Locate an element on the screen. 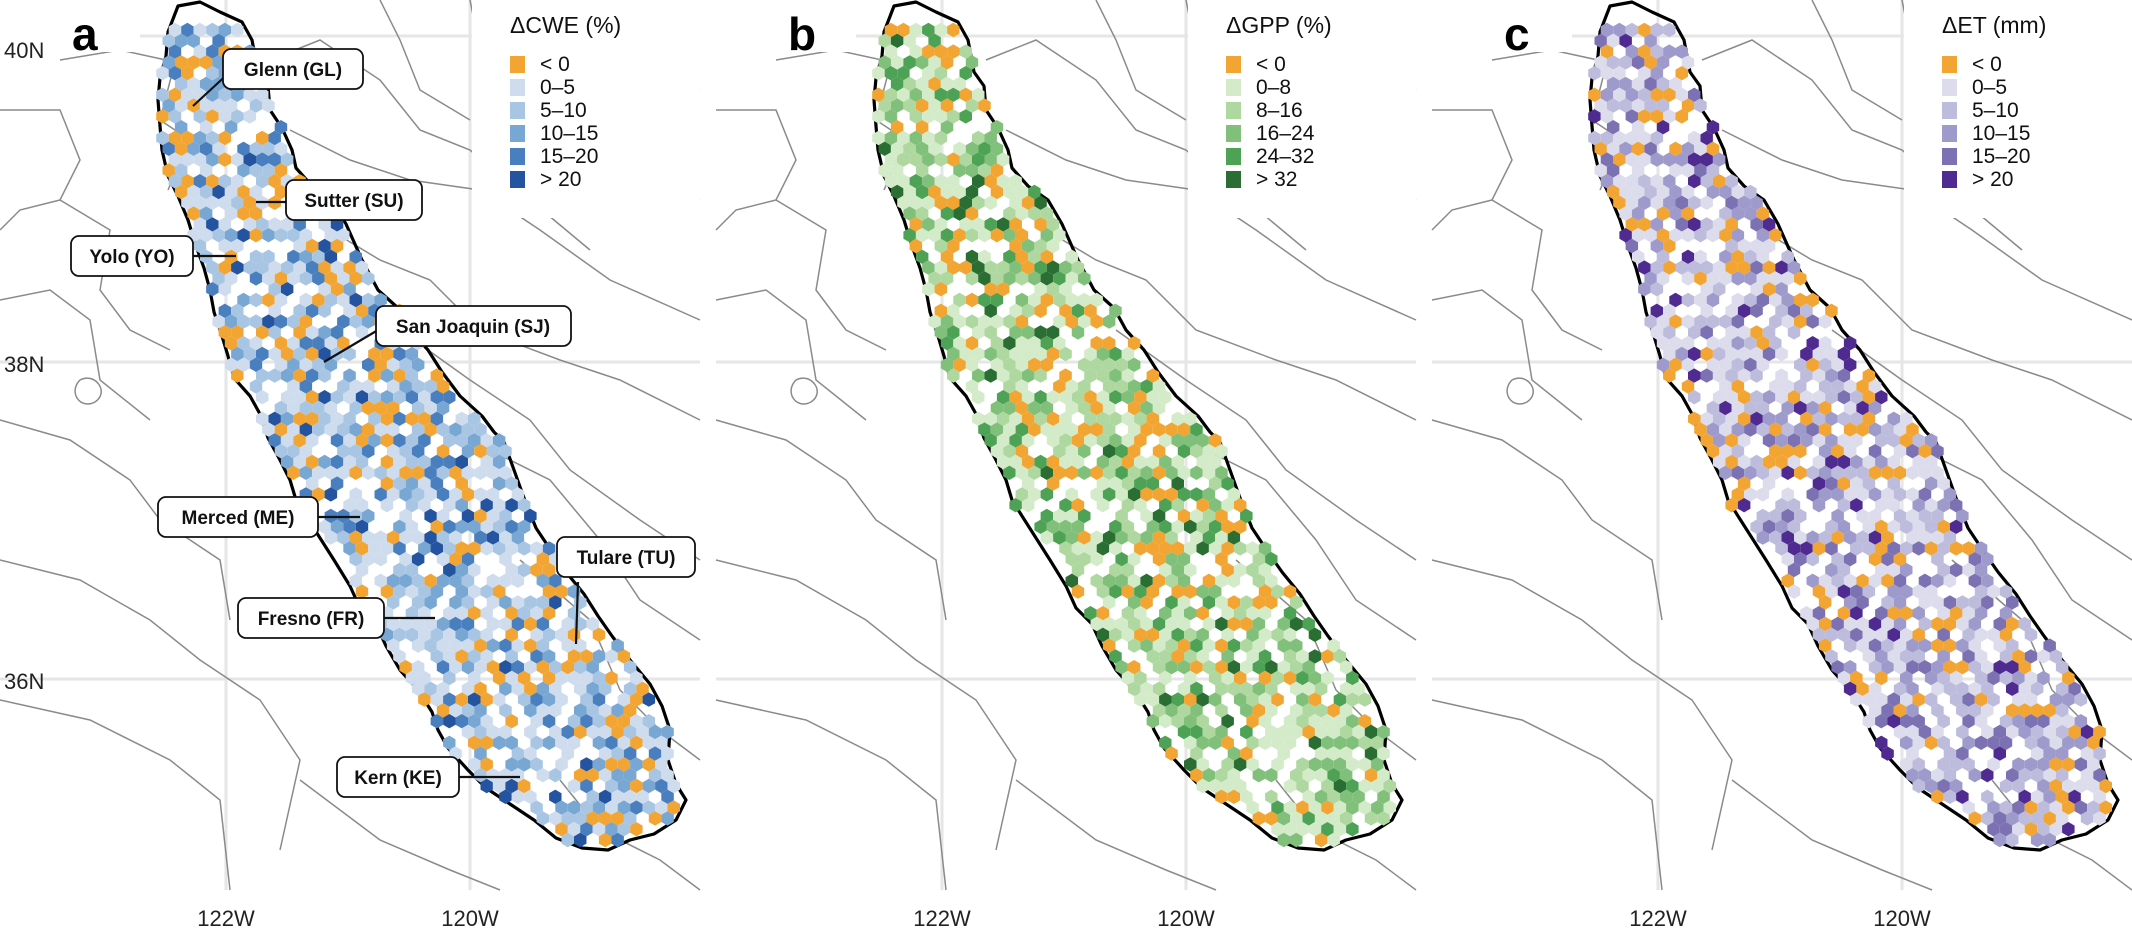 This screenshot has height=934, width=2132. legend-label: 10–15 is located at coordinates (2001, 133).